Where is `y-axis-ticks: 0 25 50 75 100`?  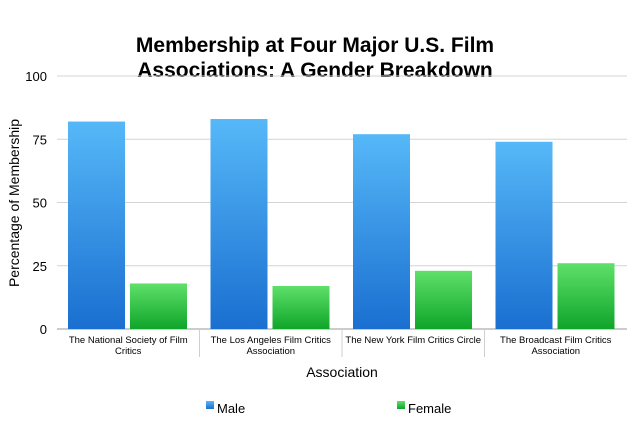 y-axis-ticks: 0 25 50 75 100 is located at coordinates (36, 203).